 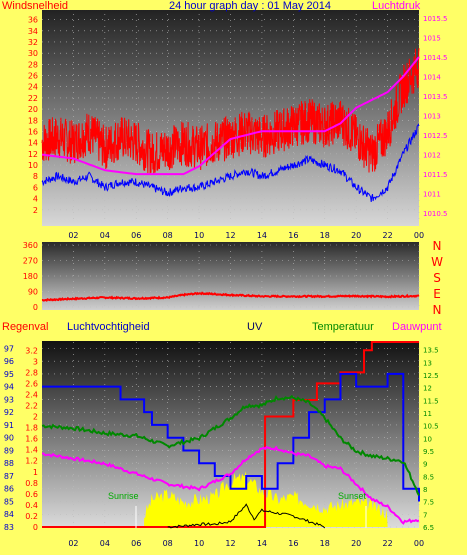 I want to click on humidity-tick-label: 86, so click(x=9, y=489).